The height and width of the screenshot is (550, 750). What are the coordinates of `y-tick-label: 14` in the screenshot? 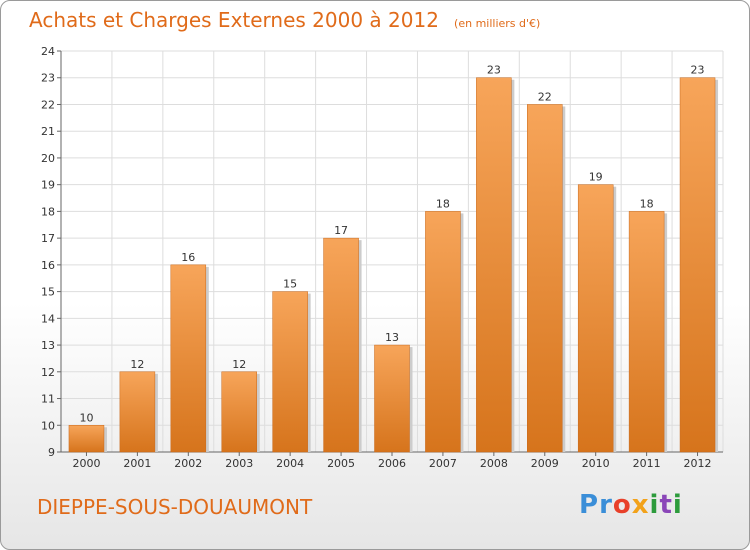 It's located at (48, 318).